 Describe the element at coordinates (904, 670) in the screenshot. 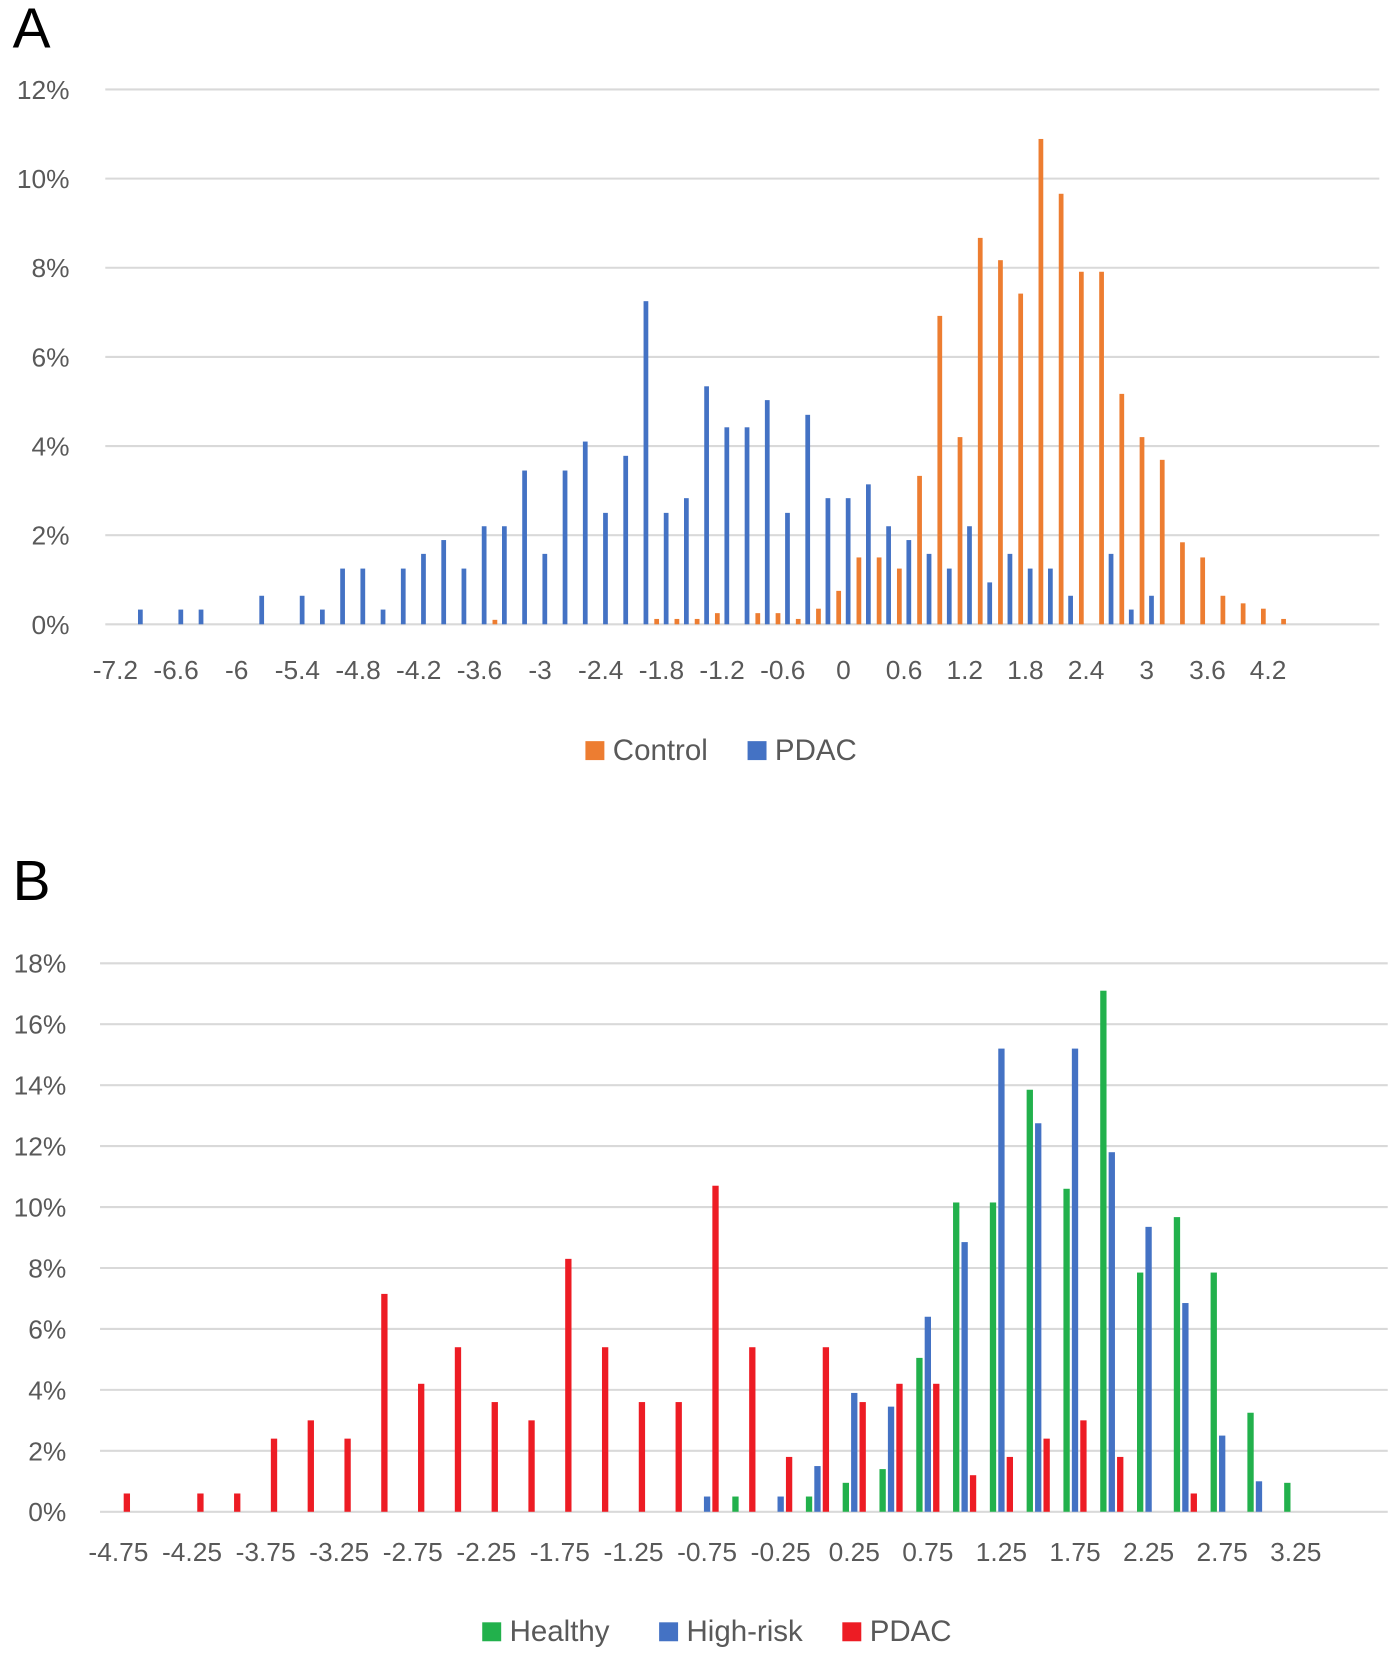

I see `x-tick-label: 0.6` at that location.